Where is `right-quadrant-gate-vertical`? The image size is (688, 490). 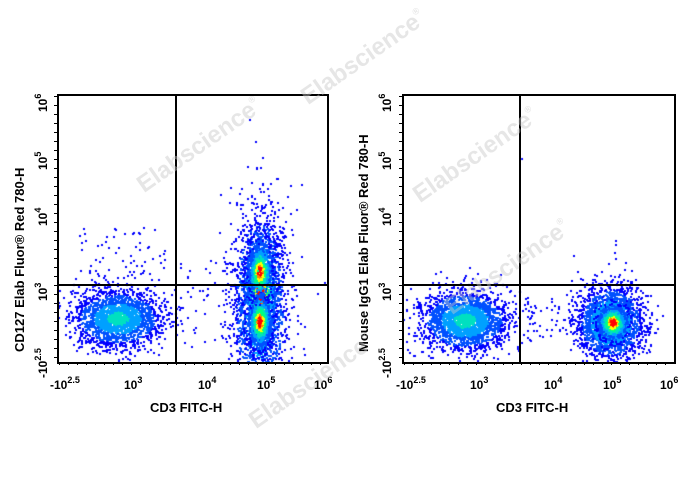 right-quadrant-gate-vertical is located at coordinates (520, 229).